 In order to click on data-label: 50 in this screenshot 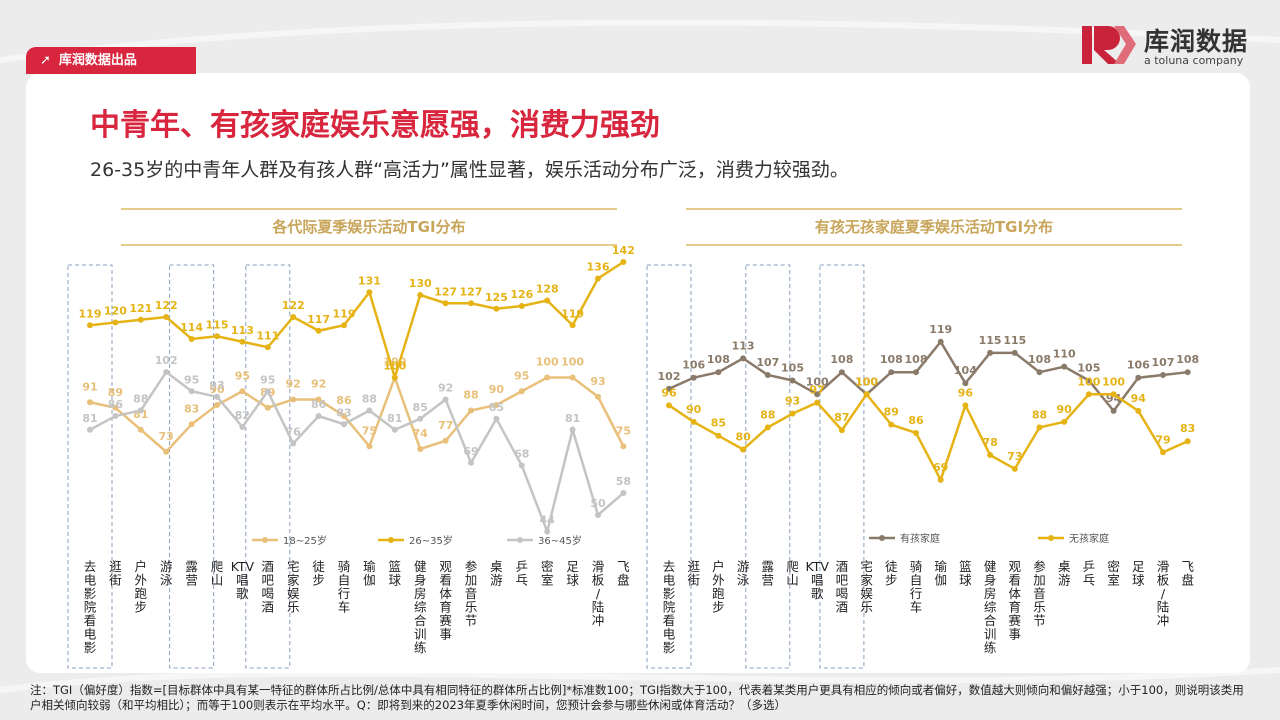, I will do `click(598, 503)`.